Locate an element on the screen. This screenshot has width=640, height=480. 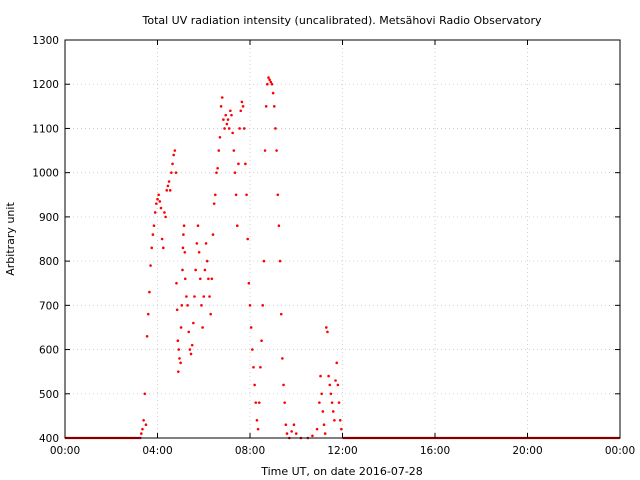
x-tick-label: 20:00 is located at coordinates (527, 451).